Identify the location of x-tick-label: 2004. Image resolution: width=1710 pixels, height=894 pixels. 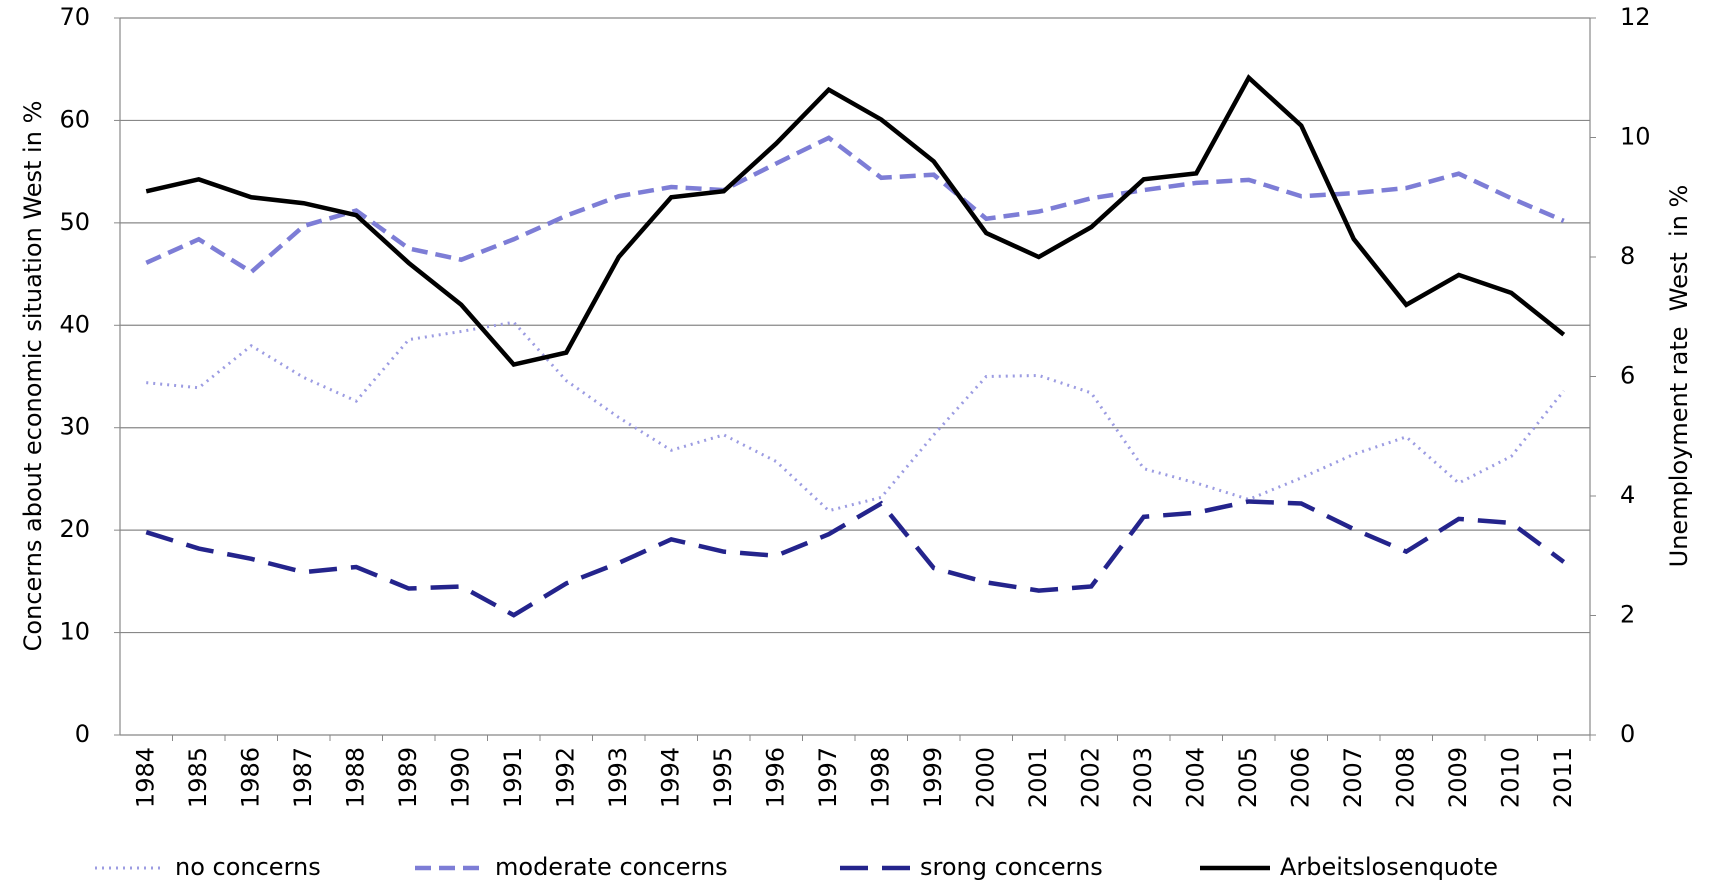
(1195, 777).